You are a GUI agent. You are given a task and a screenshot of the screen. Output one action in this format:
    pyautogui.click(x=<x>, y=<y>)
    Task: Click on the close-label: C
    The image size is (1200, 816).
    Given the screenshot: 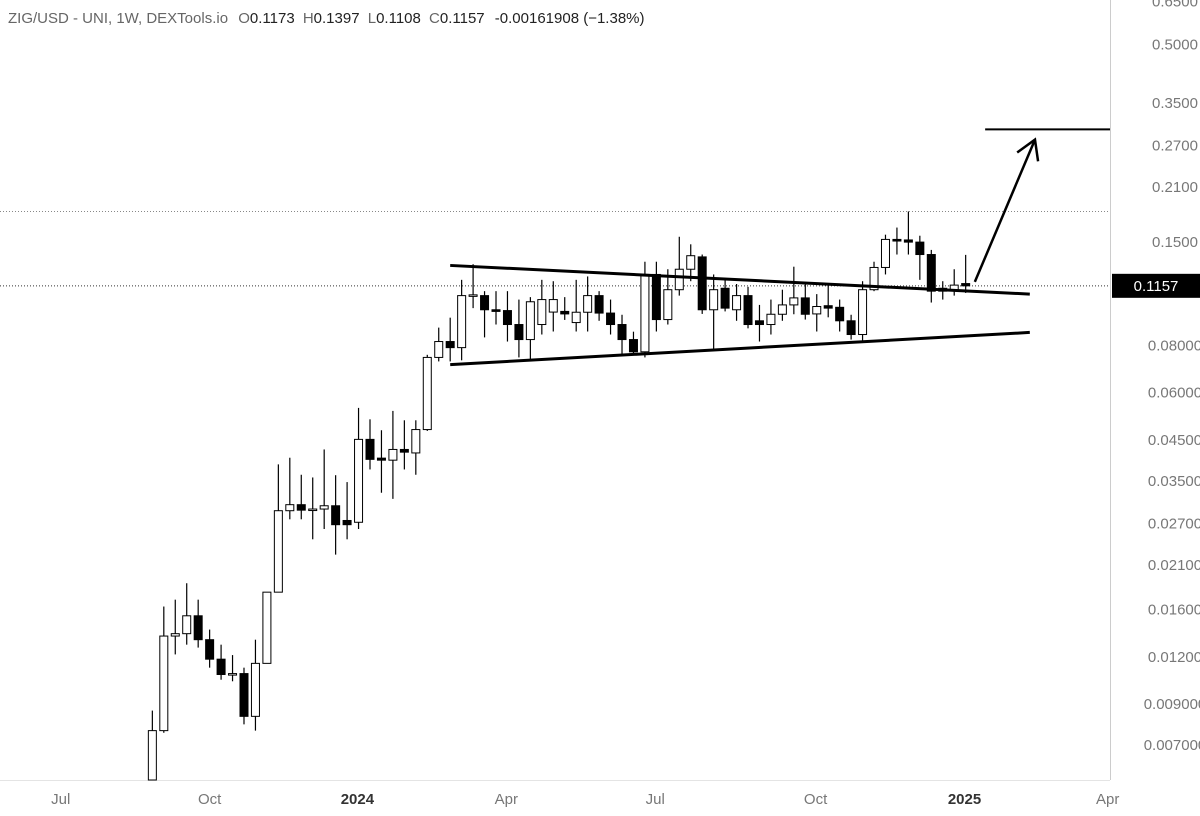 What is the action you would take?
    pyautogui.click(x=434, y=18)
    